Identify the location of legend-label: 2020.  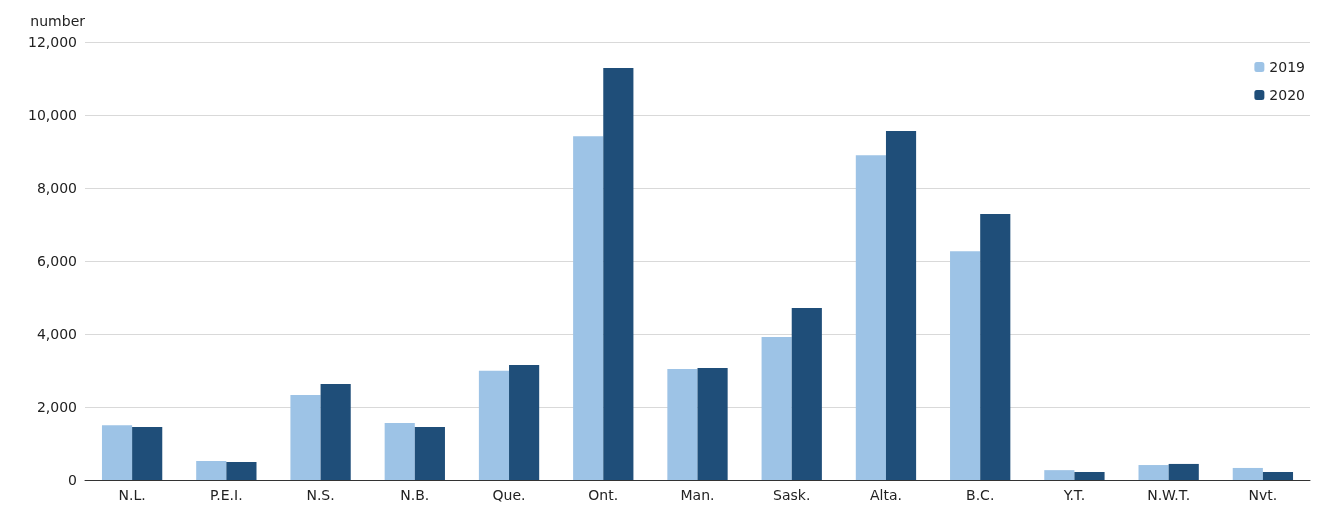
(1287, 95).